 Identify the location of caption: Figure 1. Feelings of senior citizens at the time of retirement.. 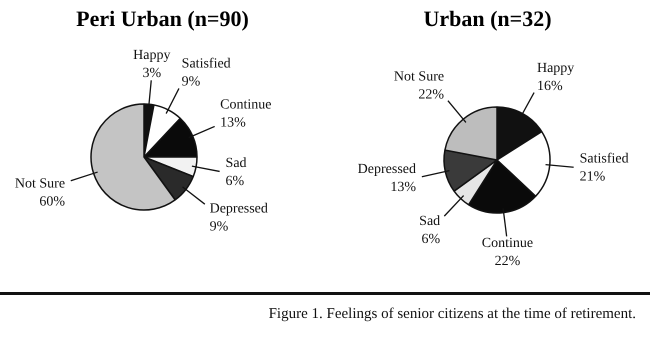
(452, 314).